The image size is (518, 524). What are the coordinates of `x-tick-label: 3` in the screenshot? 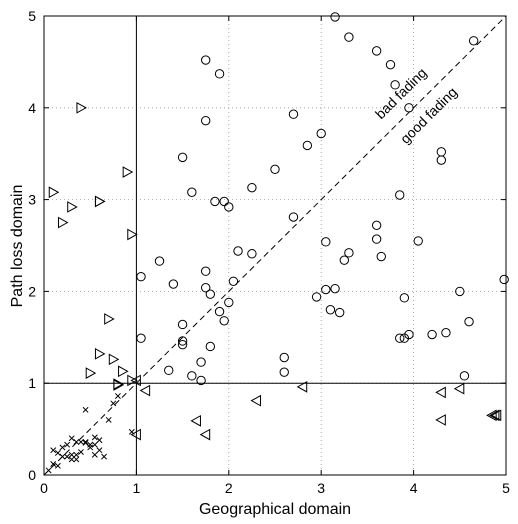 It's located at (321, 488).